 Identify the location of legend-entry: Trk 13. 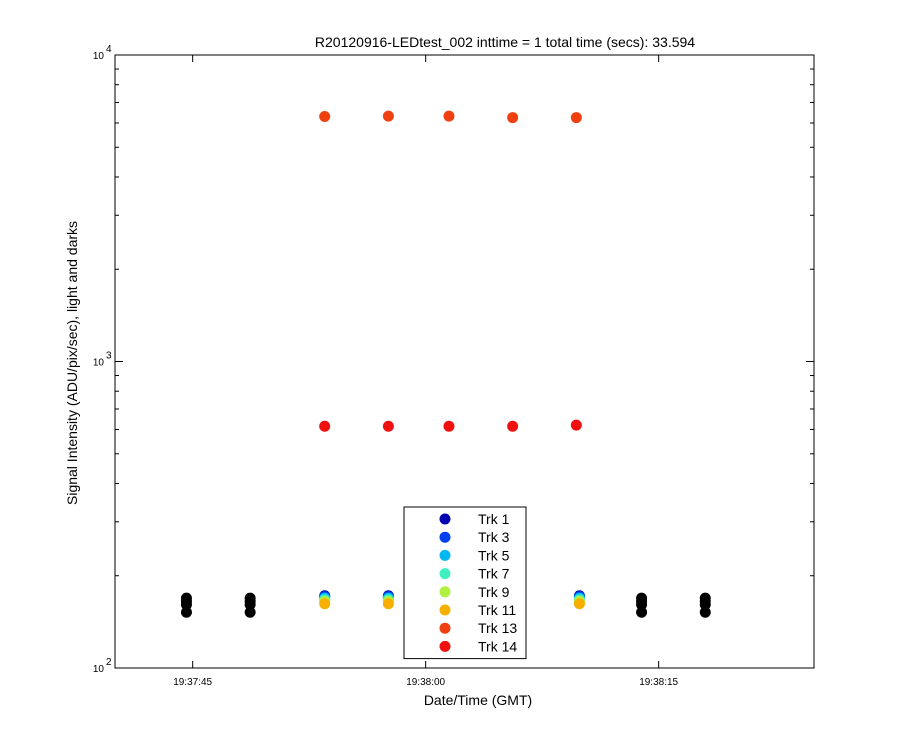
(497, 628).